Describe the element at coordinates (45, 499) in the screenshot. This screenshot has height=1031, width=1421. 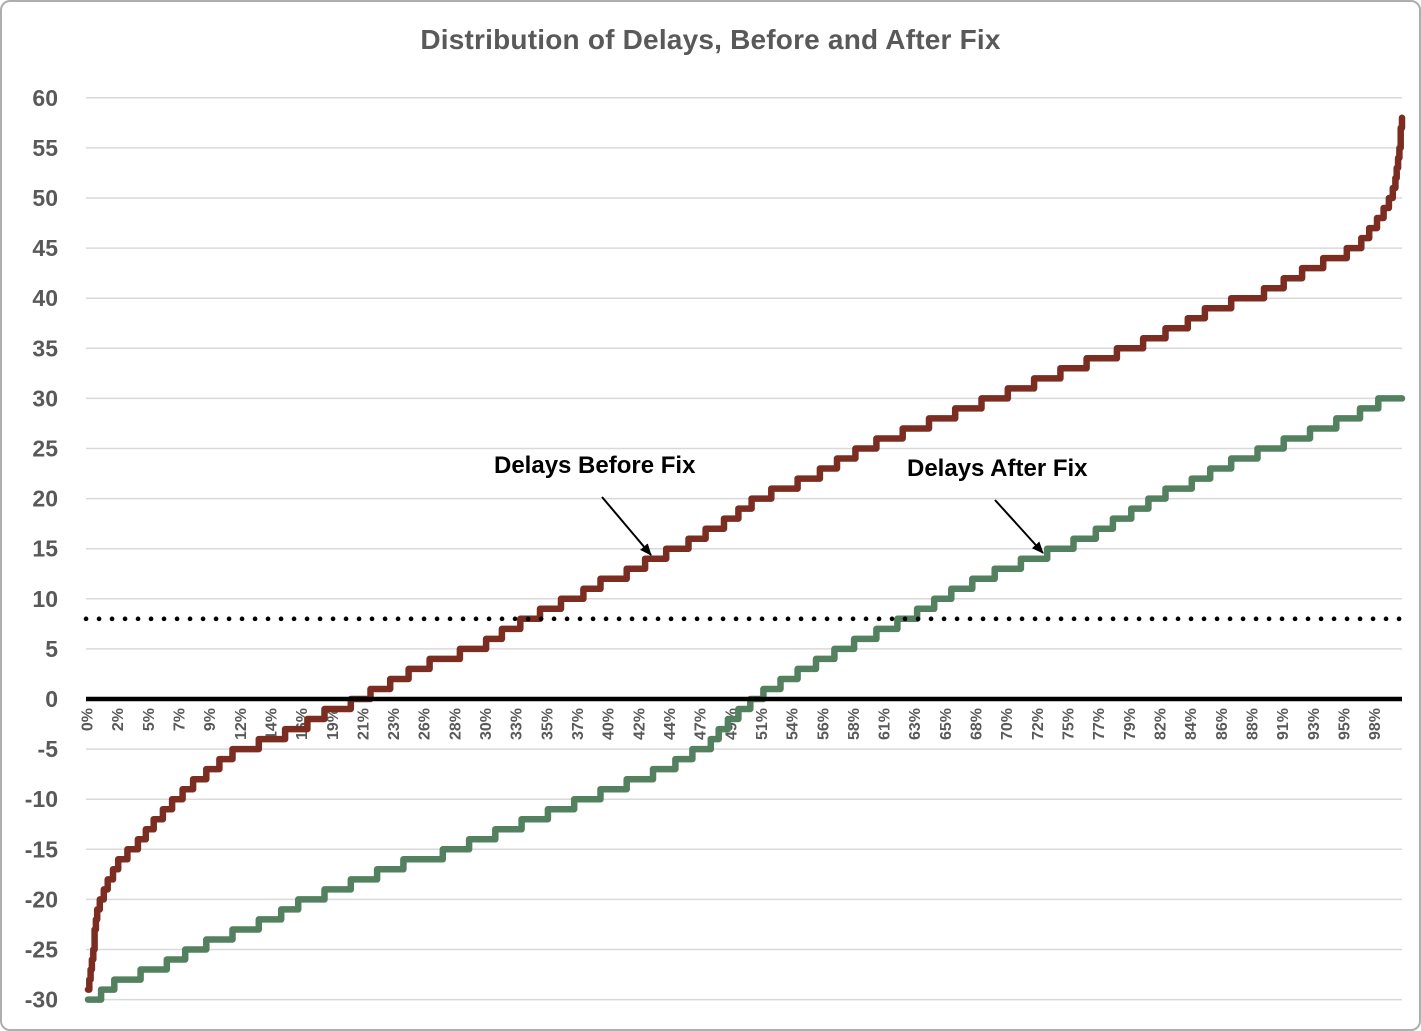
I see `svg-text: 20` at that location.